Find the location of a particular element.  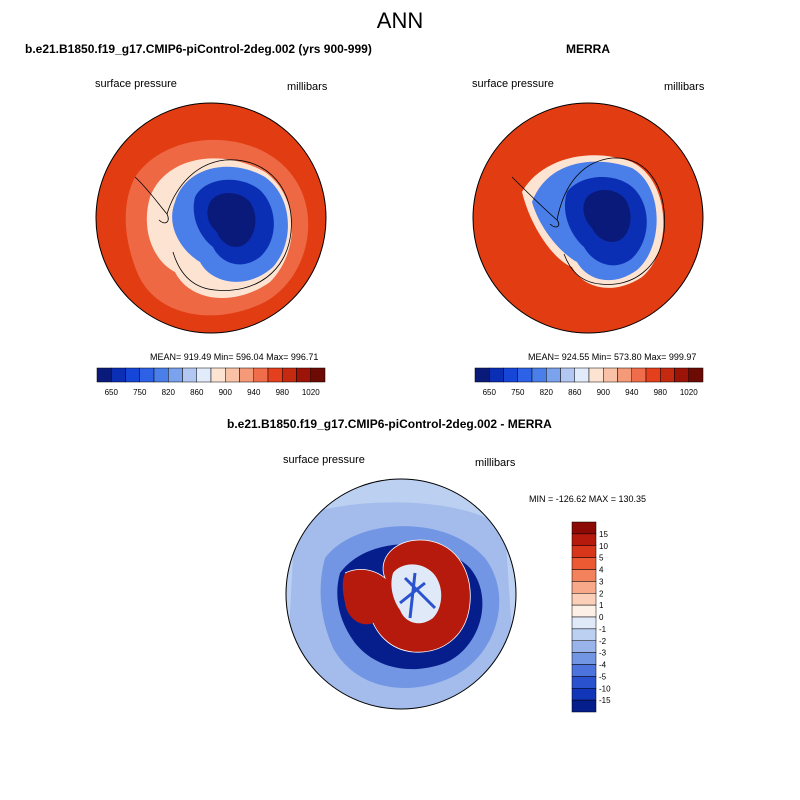

panel-3-plateau-neutral is located at coordinates (416, 594).